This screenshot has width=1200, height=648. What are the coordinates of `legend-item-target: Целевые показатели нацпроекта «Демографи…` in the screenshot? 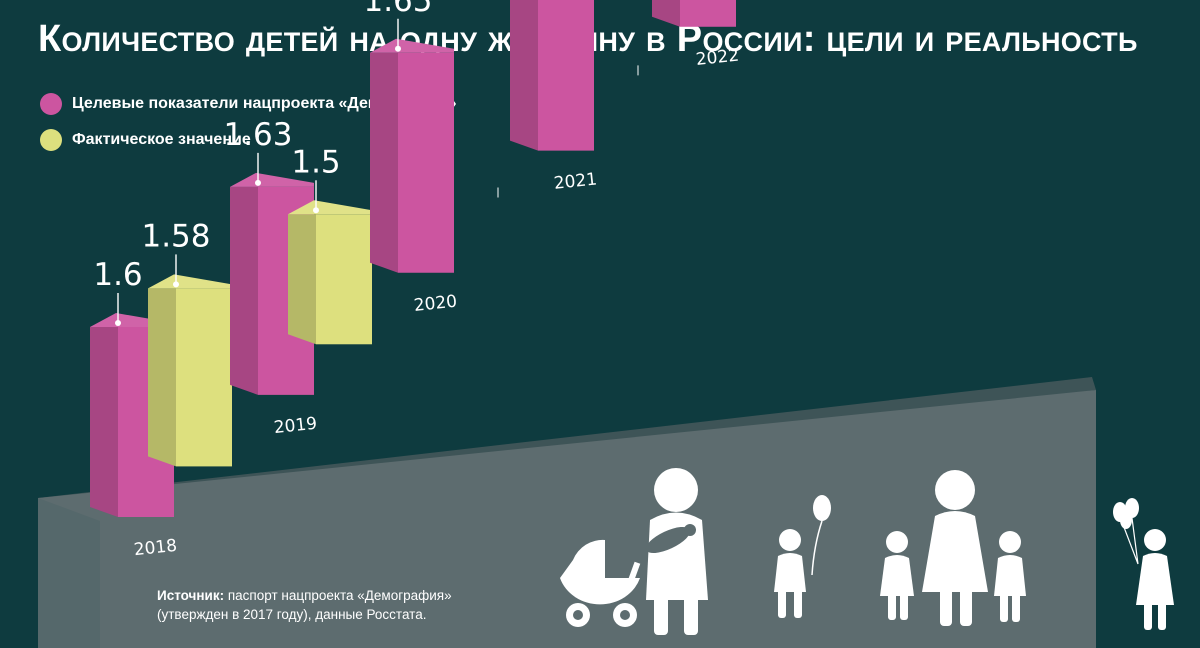 It's located at (248, 104).